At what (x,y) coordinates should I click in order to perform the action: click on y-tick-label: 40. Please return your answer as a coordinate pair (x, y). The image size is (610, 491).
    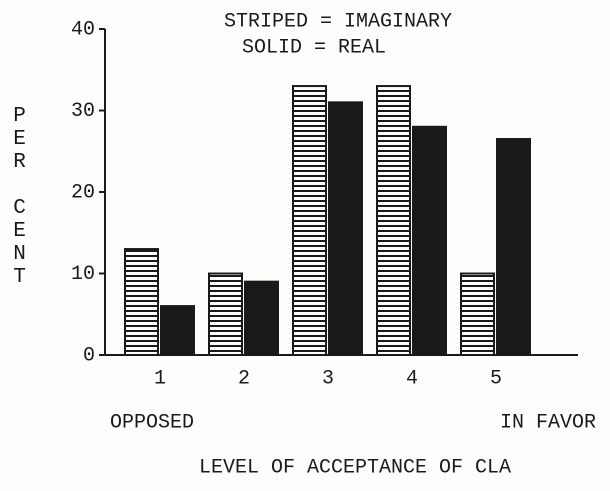
    Looking at the image, I should click on (83, 29).